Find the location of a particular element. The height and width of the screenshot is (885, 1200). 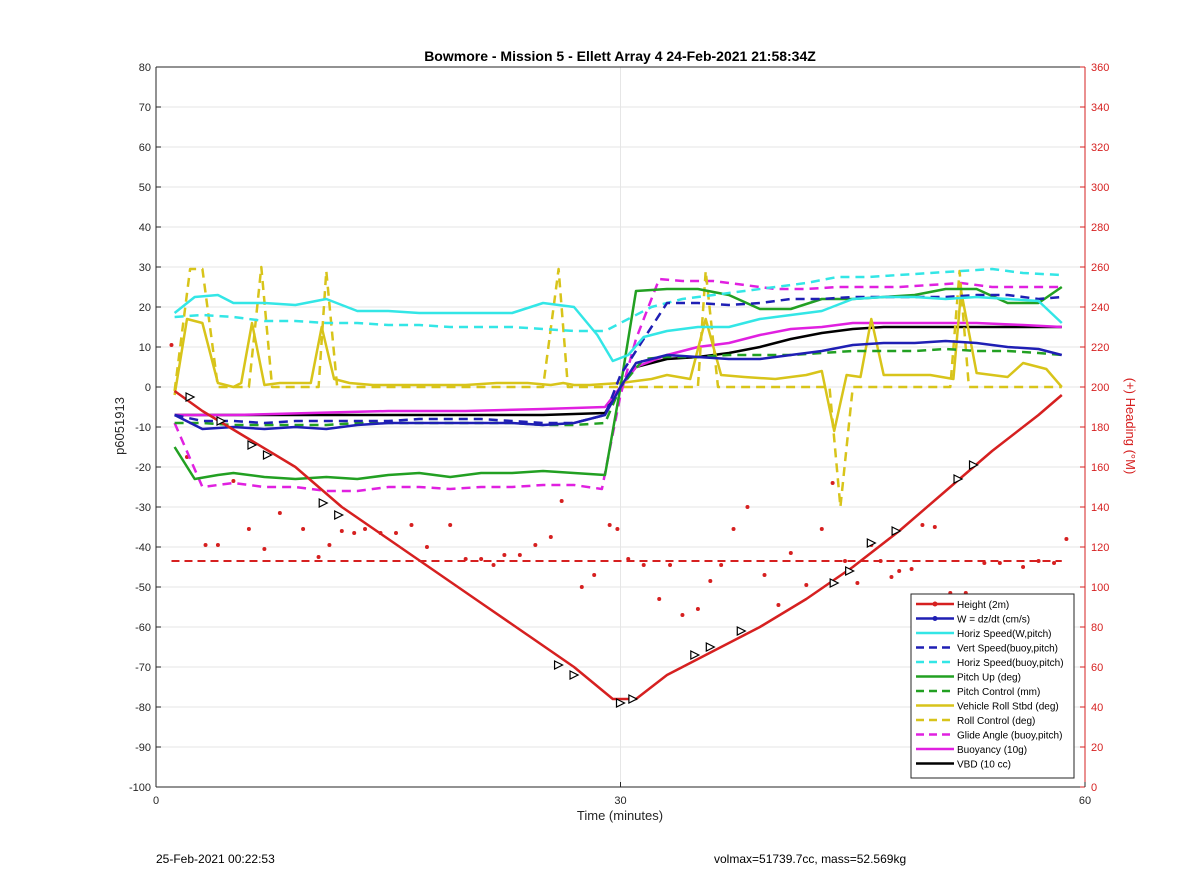

legend-entry-label: Vert Speed(buoy,pitch) is located at coordinates (1007, 649).